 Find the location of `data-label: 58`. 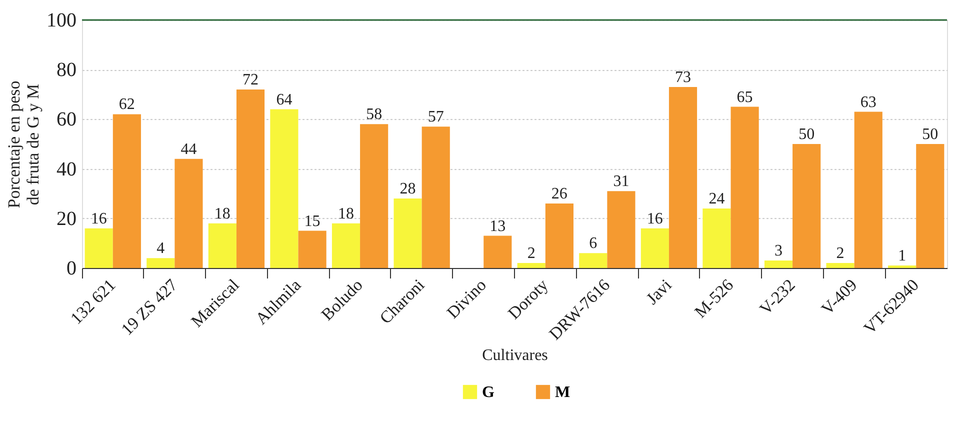

data-label: 58 is located at coordinates (374, 115).